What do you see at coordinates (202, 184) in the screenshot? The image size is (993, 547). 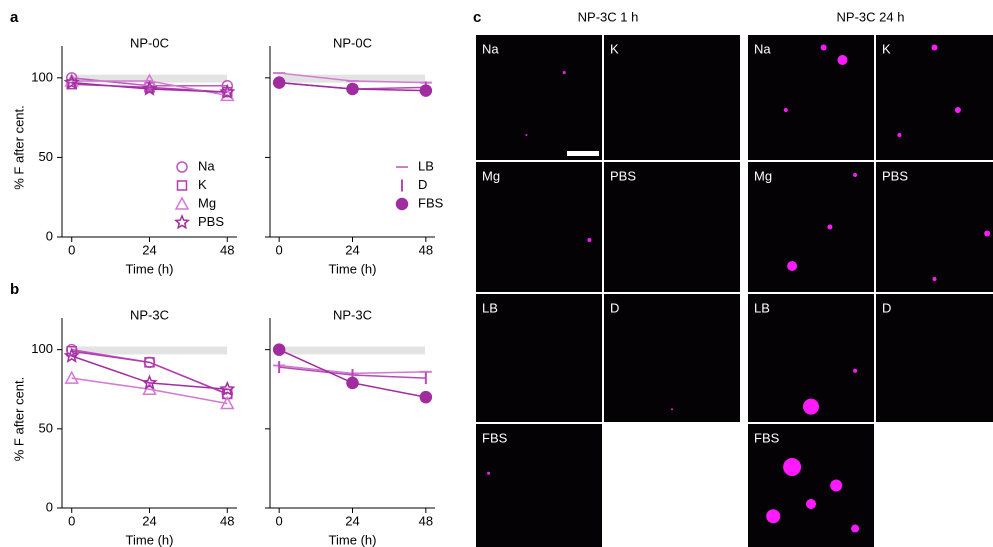 I see `legend-label: K` at bounding box center [202, 184].